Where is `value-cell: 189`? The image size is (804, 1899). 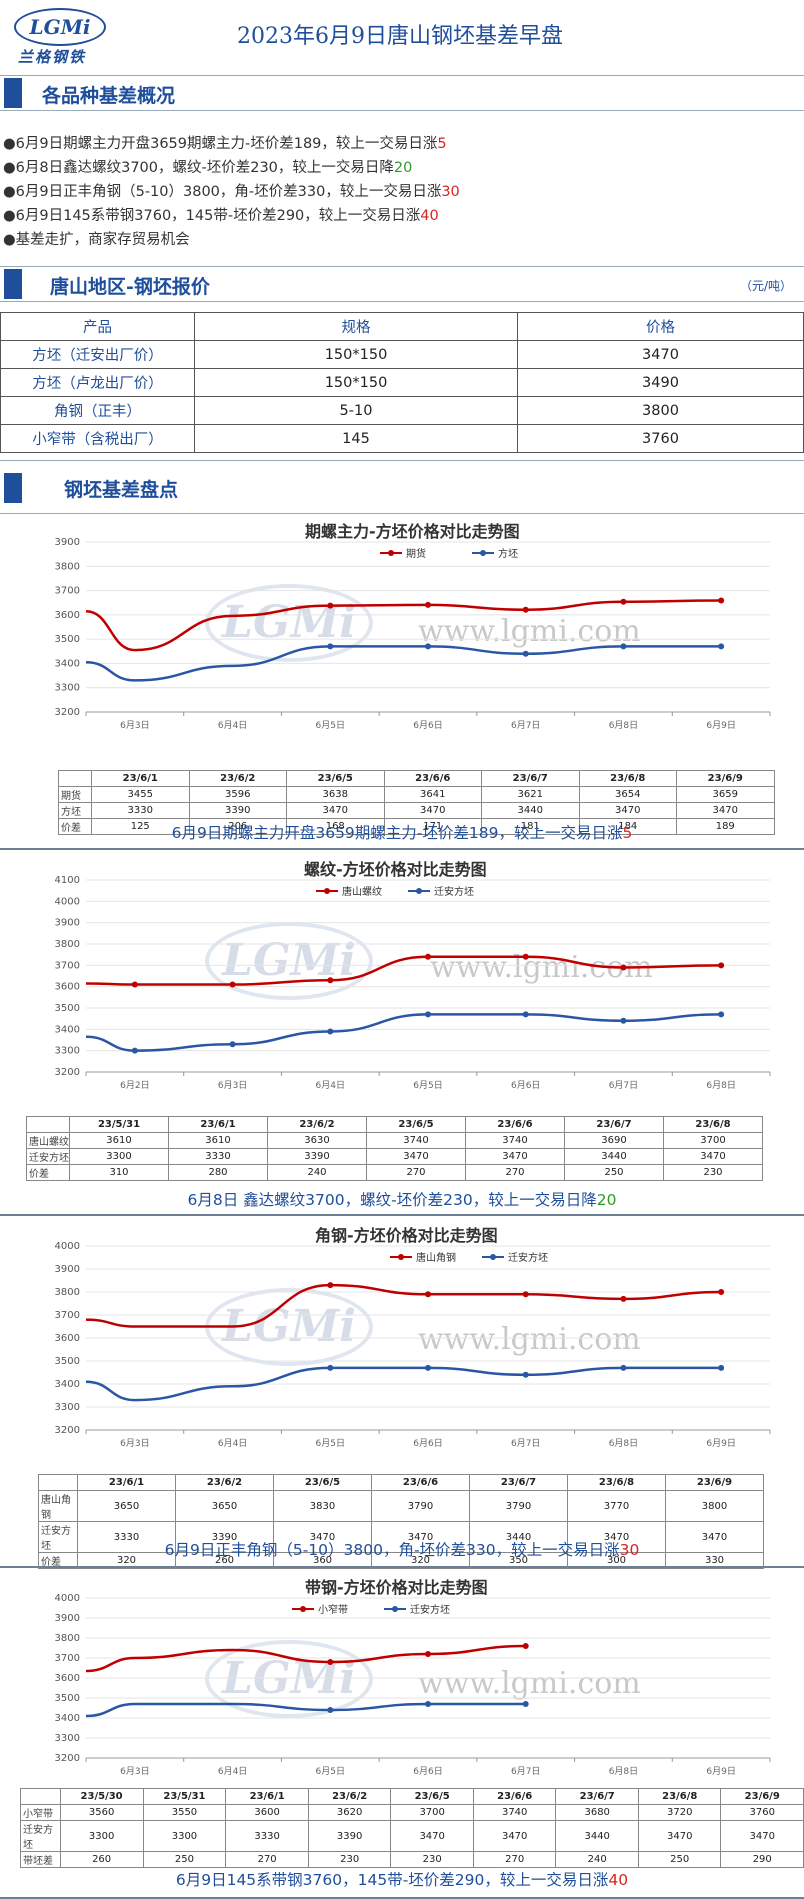
value-cell: 189 is located at coordinates (725, 826).